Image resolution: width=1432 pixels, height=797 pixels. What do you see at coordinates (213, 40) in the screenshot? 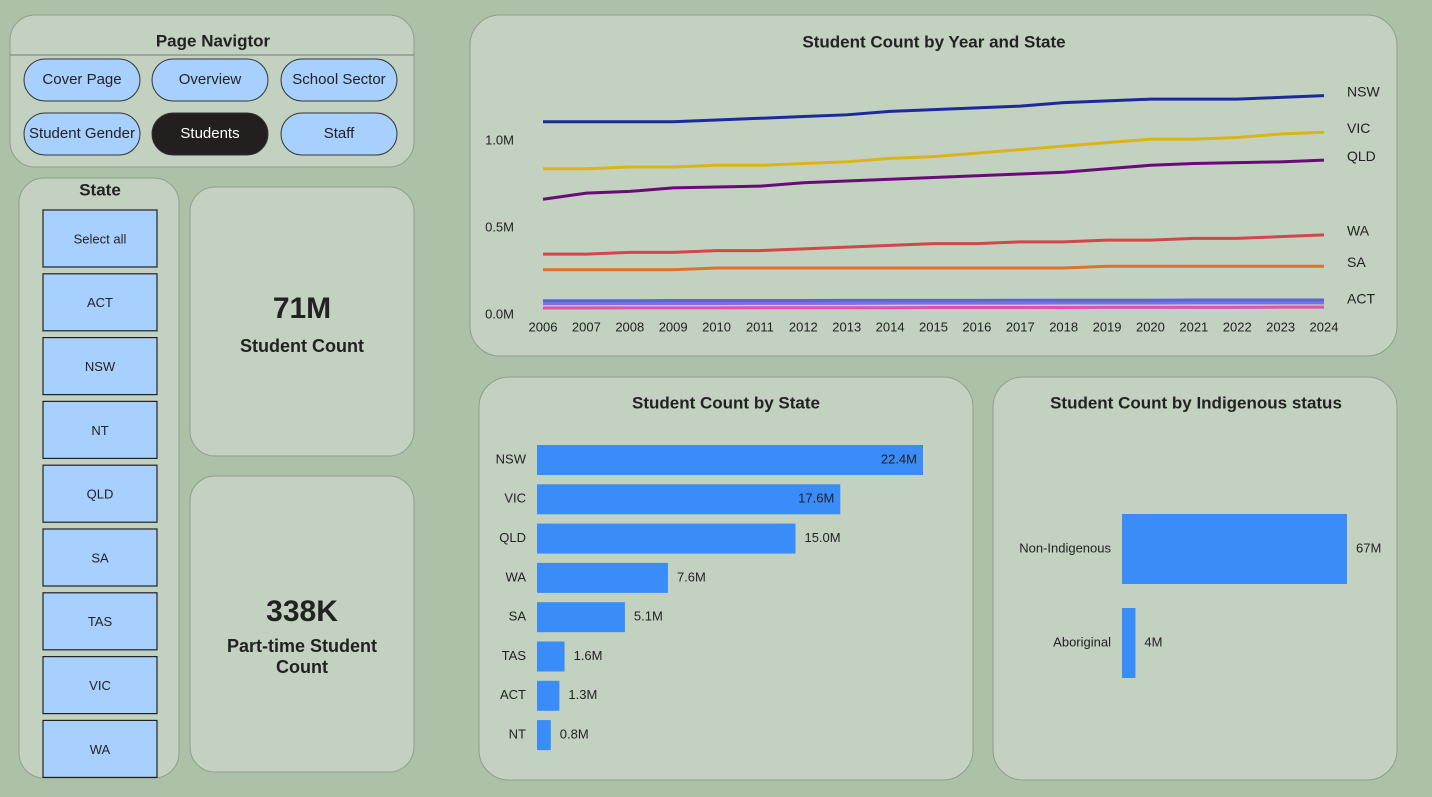
I see `navigator-title: Page Navigtor` at bounding box center [213, 40].